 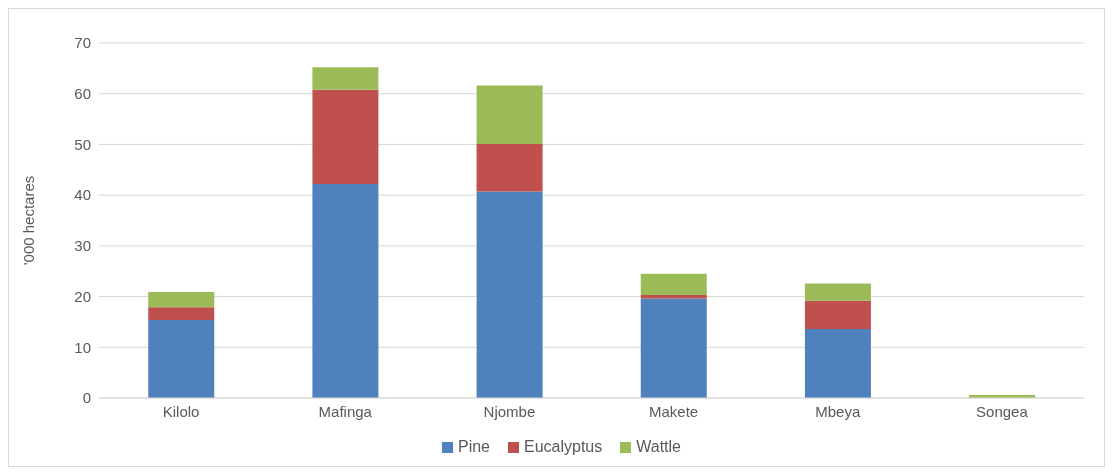 I want to click on y-axis-title: '000 hectares, so click(x=29, y=220).